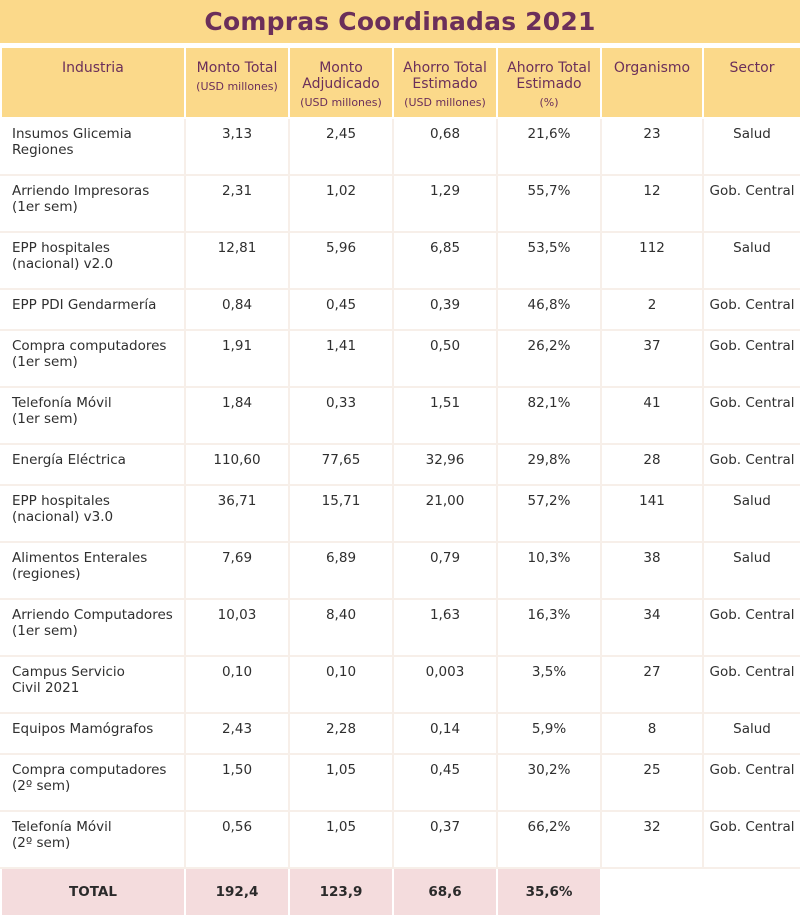 This screenshot has height=917, width=800. Describe the element at coordinates (41, 786) in the screenshot. I see `cell-industria-line: (2º sem)` at that location.